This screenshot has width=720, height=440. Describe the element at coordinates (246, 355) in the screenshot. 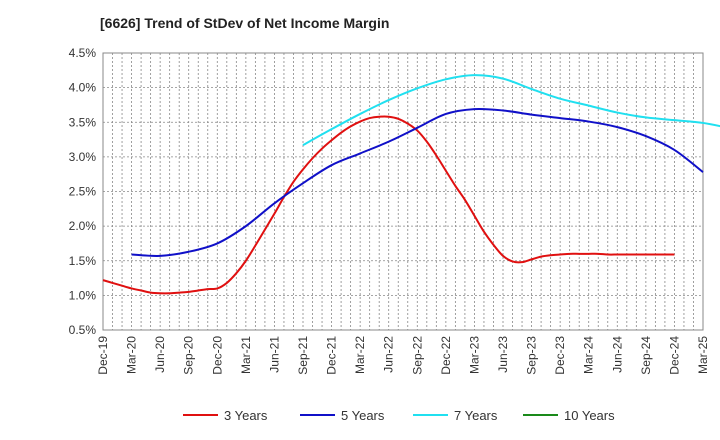

I see `x-tick-label: Mar-21` at that location.